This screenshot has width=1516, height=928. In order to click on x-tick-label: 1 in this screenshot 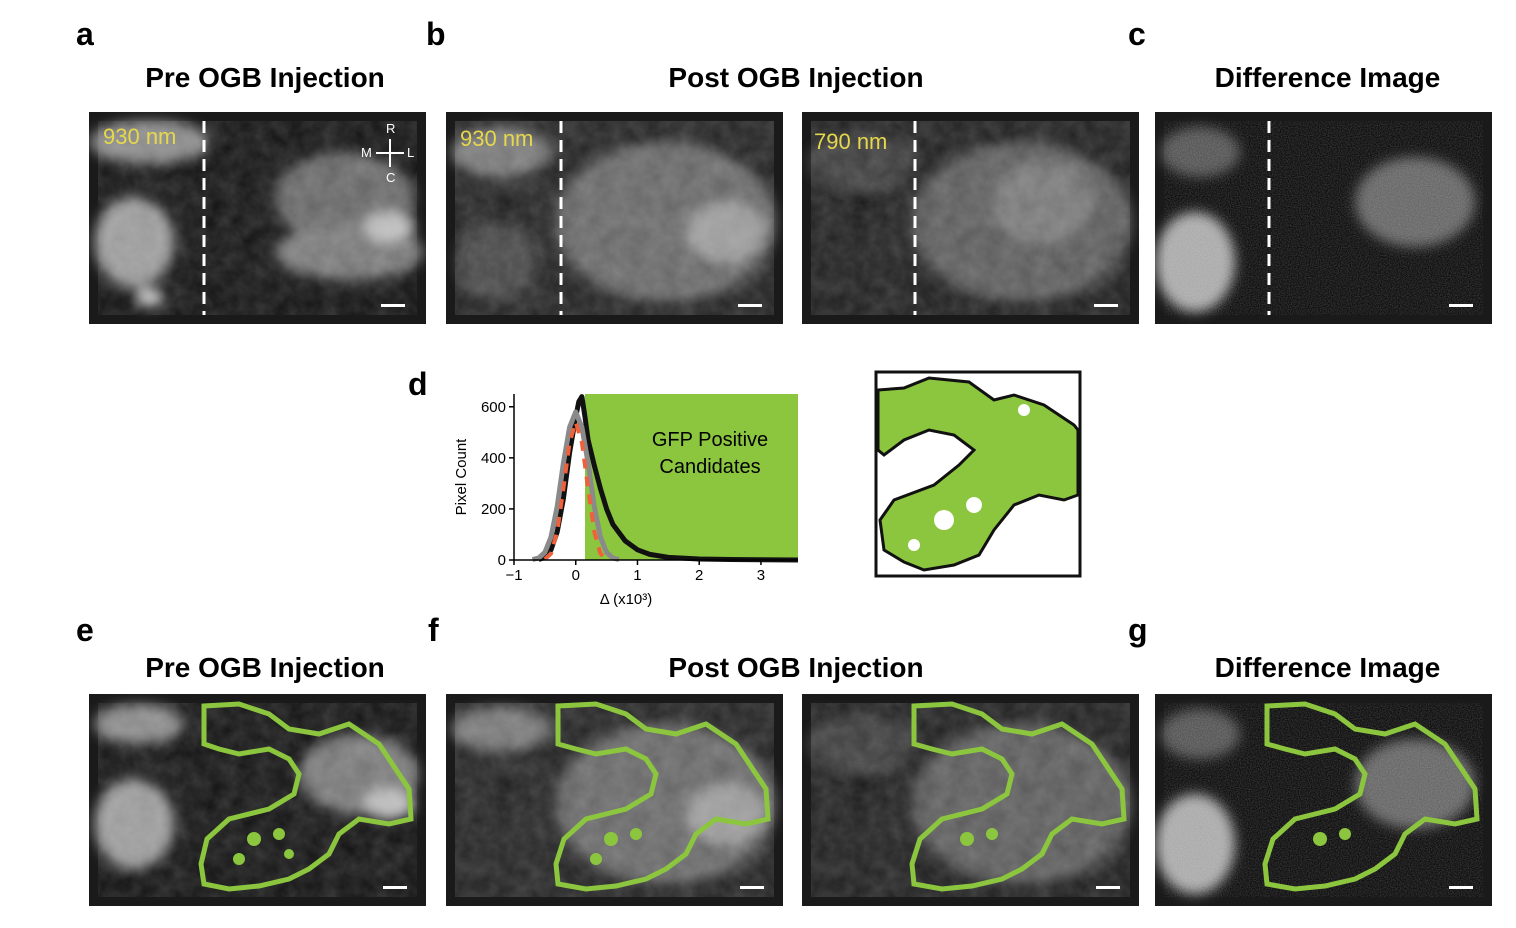, I will do `click(637, 575)`.